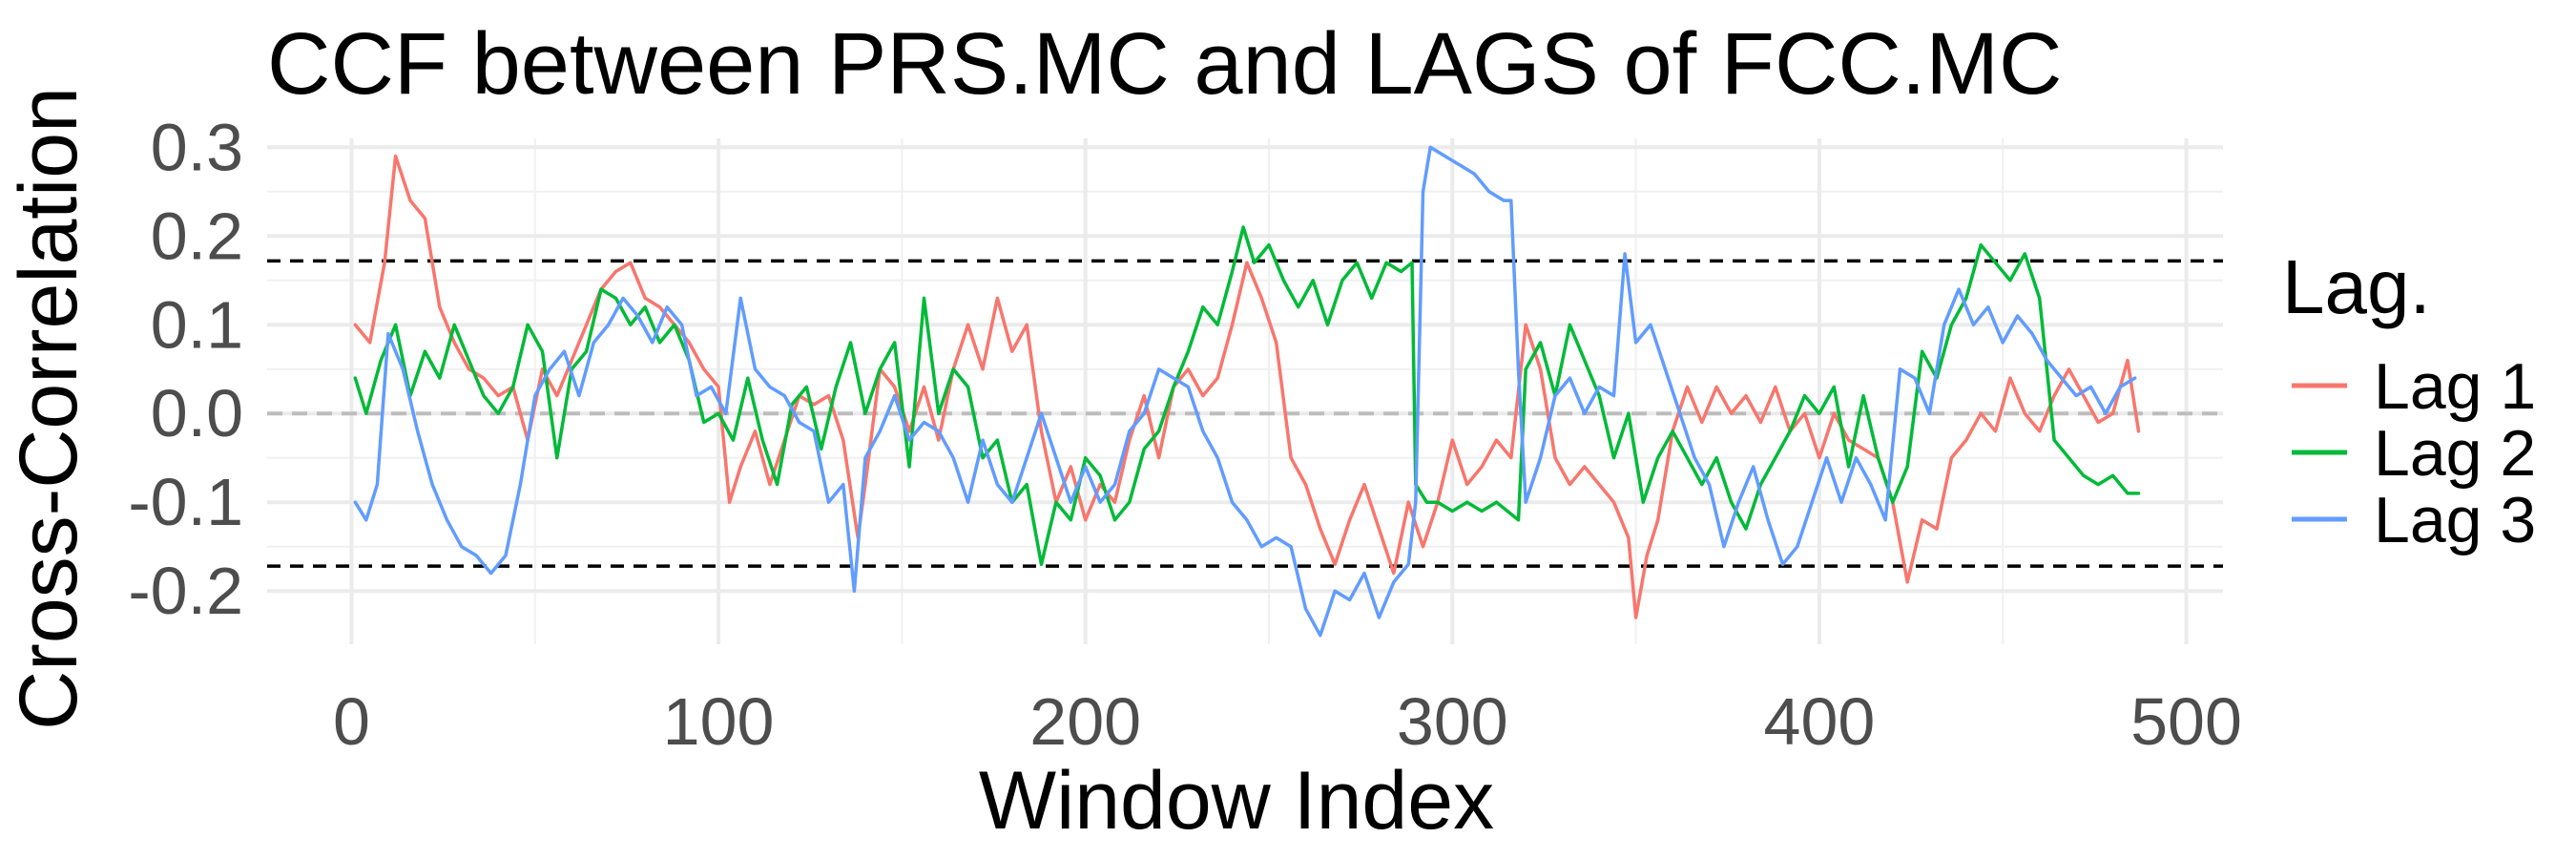 The height and width of the screenshot is (859, 2576). What do you see at coordinates (185, 369) in the screenshot?
I see `y-tick-labels: -0.2 -0.1 0.0 0.1 0.2 0.3` at bounding box center [185, 369].